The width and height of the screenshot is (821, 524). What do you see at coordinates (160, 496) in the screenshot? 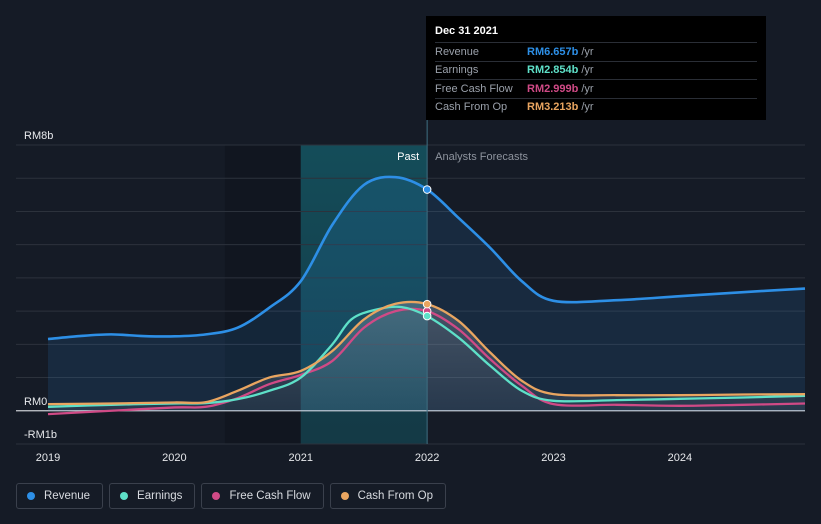
I see `legend-label: Earnings` at bounding box center [160, 496].